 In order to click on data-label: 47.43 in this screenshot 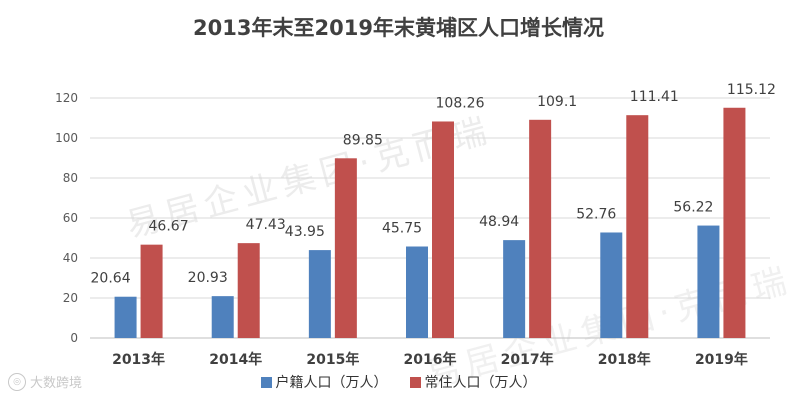, I will do `click(266, 225)`.